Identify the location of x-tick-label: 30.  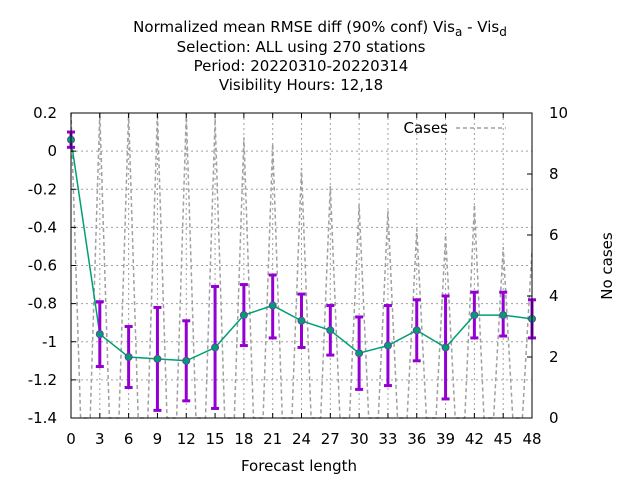
(359, 439).